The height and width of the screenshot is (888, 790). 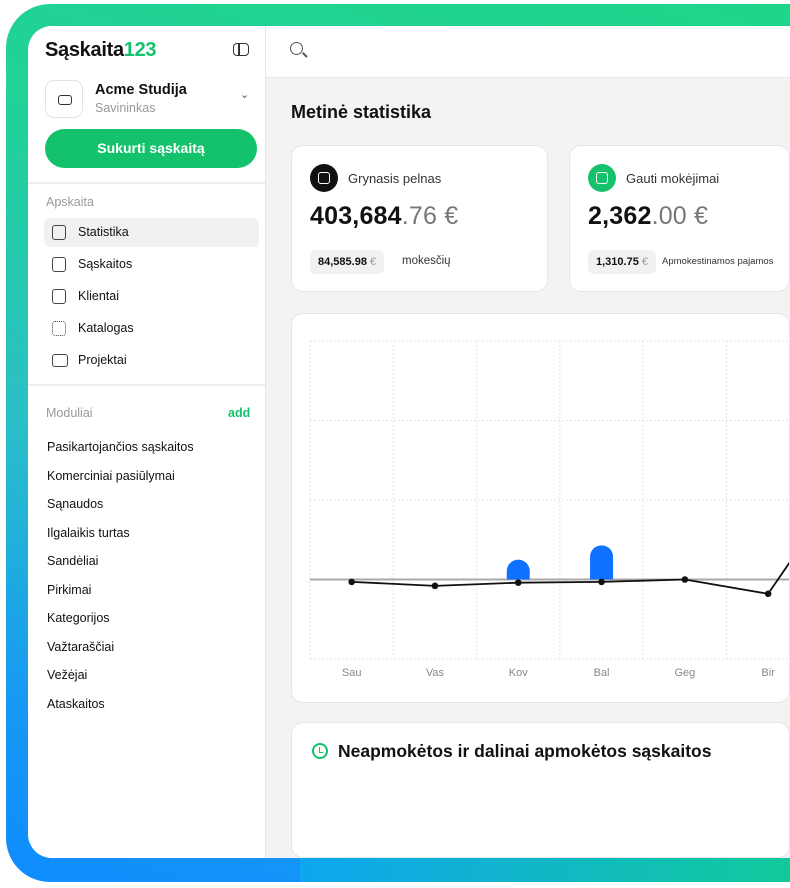 What do you see at coordinates (518, 673) in the screenshot?
I see `x-tick-label: Kov` at bounding box center [518, 673].